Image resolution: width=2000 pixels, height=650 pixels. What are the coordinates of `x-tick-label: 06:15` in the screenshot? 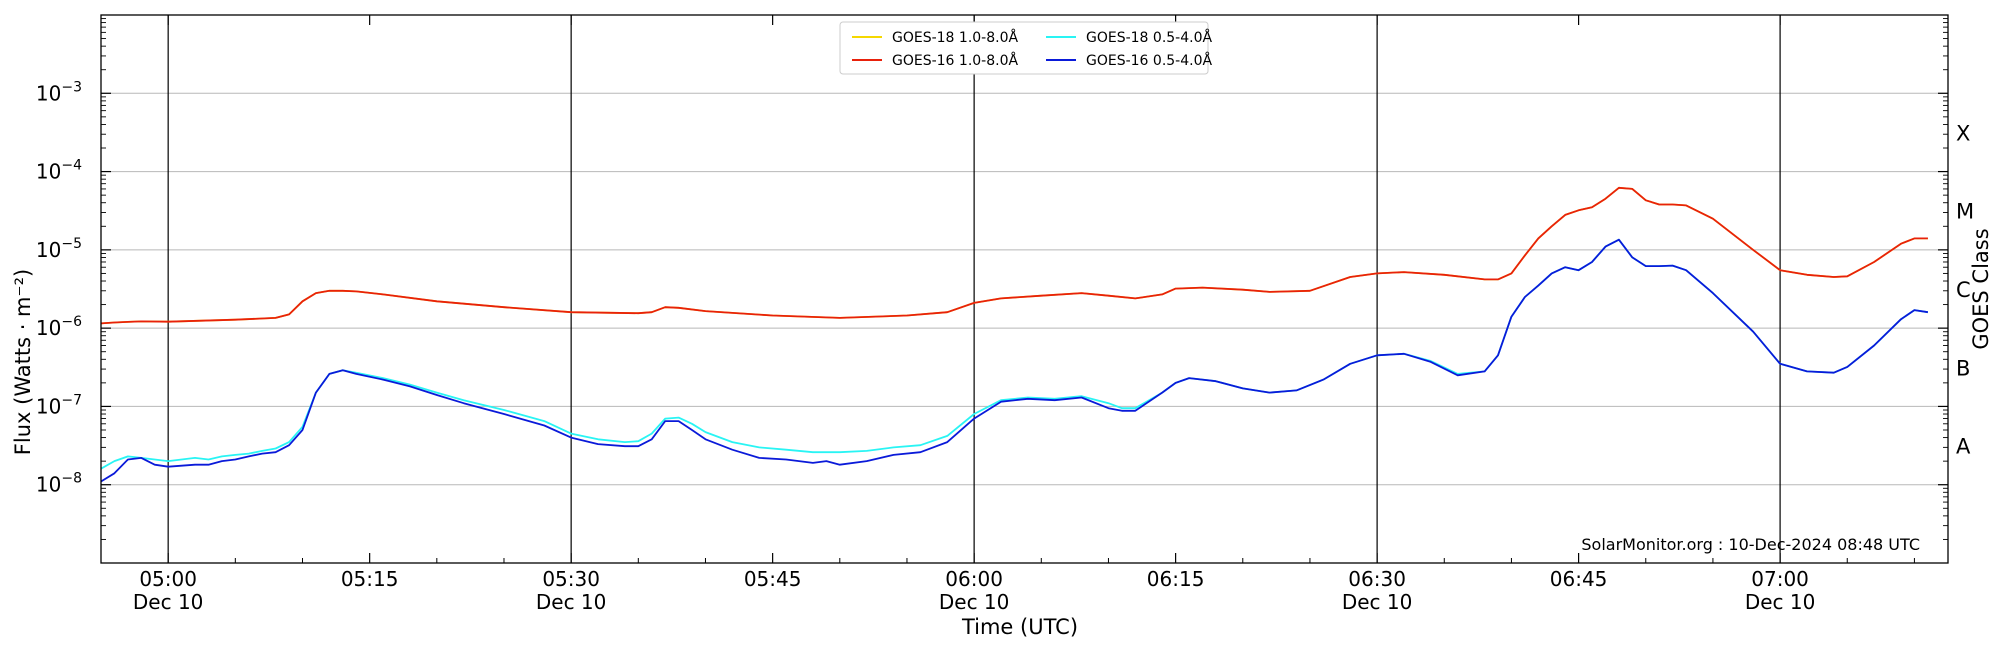 It's located at (1176, 579).